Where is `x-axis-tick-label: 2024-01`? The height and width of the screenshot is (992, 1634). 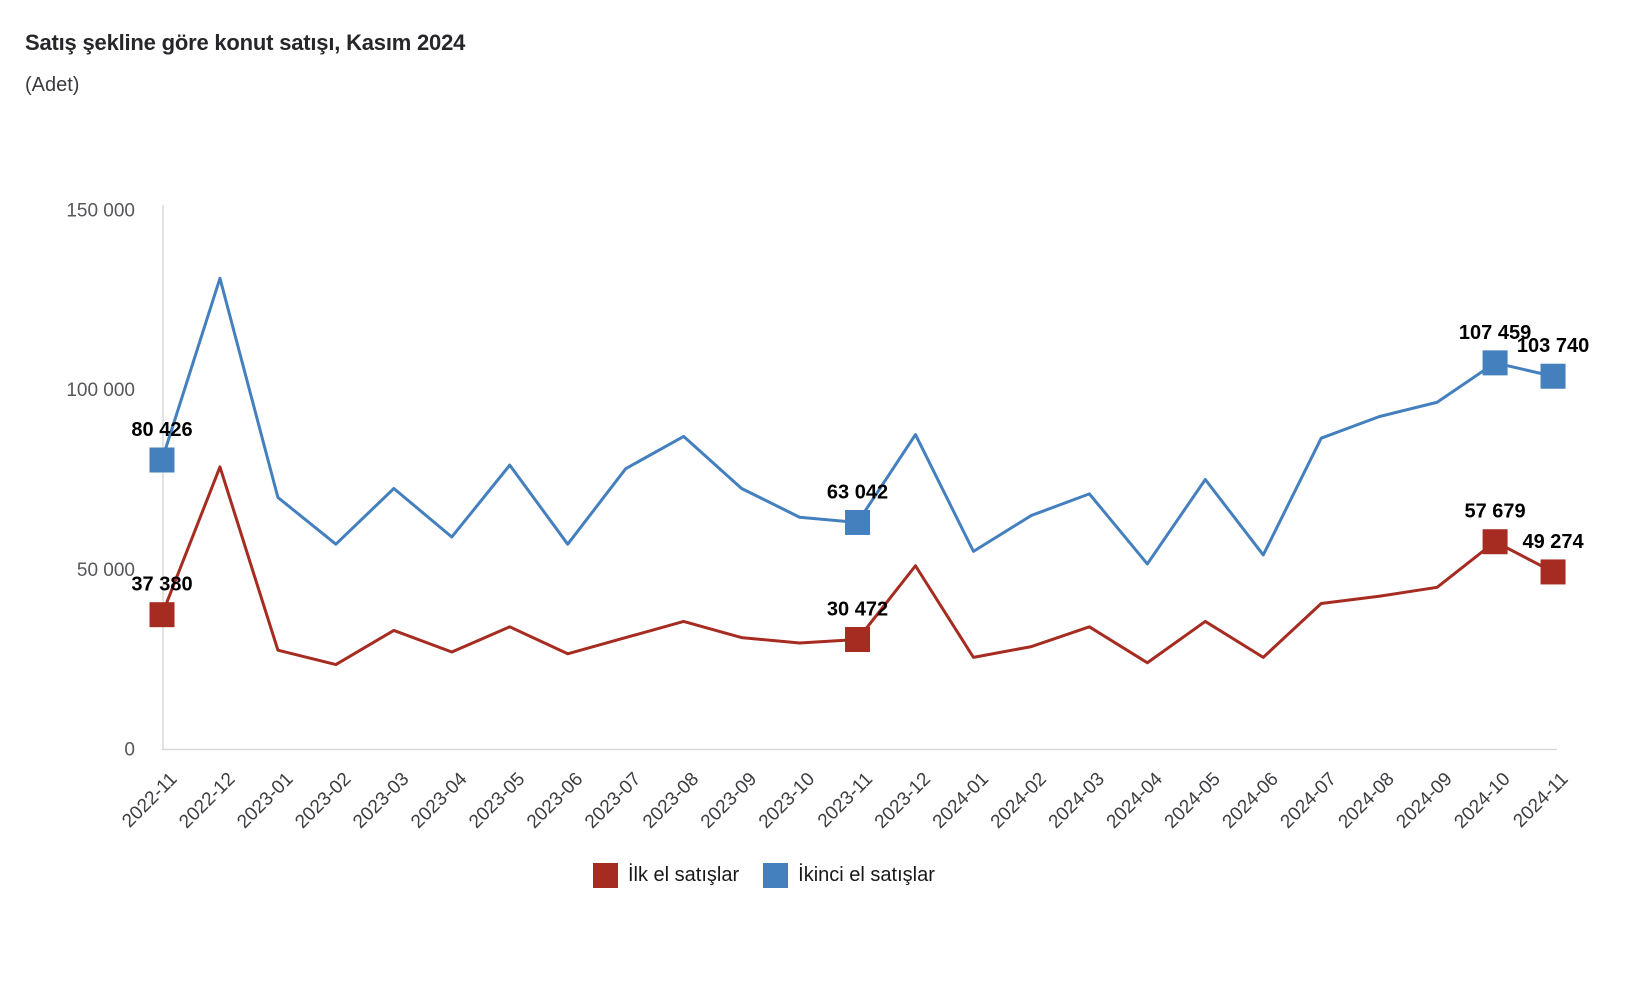
x-axis-tick-label: 2024-01 is located at coordinates (961, 801).